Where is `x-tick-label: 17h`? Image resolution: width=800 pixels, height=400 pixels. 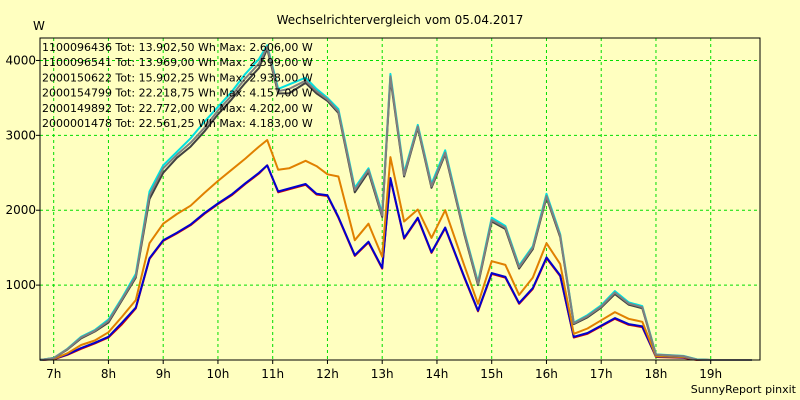 x-tick-label: 17h is located at coordinates (601, 374).